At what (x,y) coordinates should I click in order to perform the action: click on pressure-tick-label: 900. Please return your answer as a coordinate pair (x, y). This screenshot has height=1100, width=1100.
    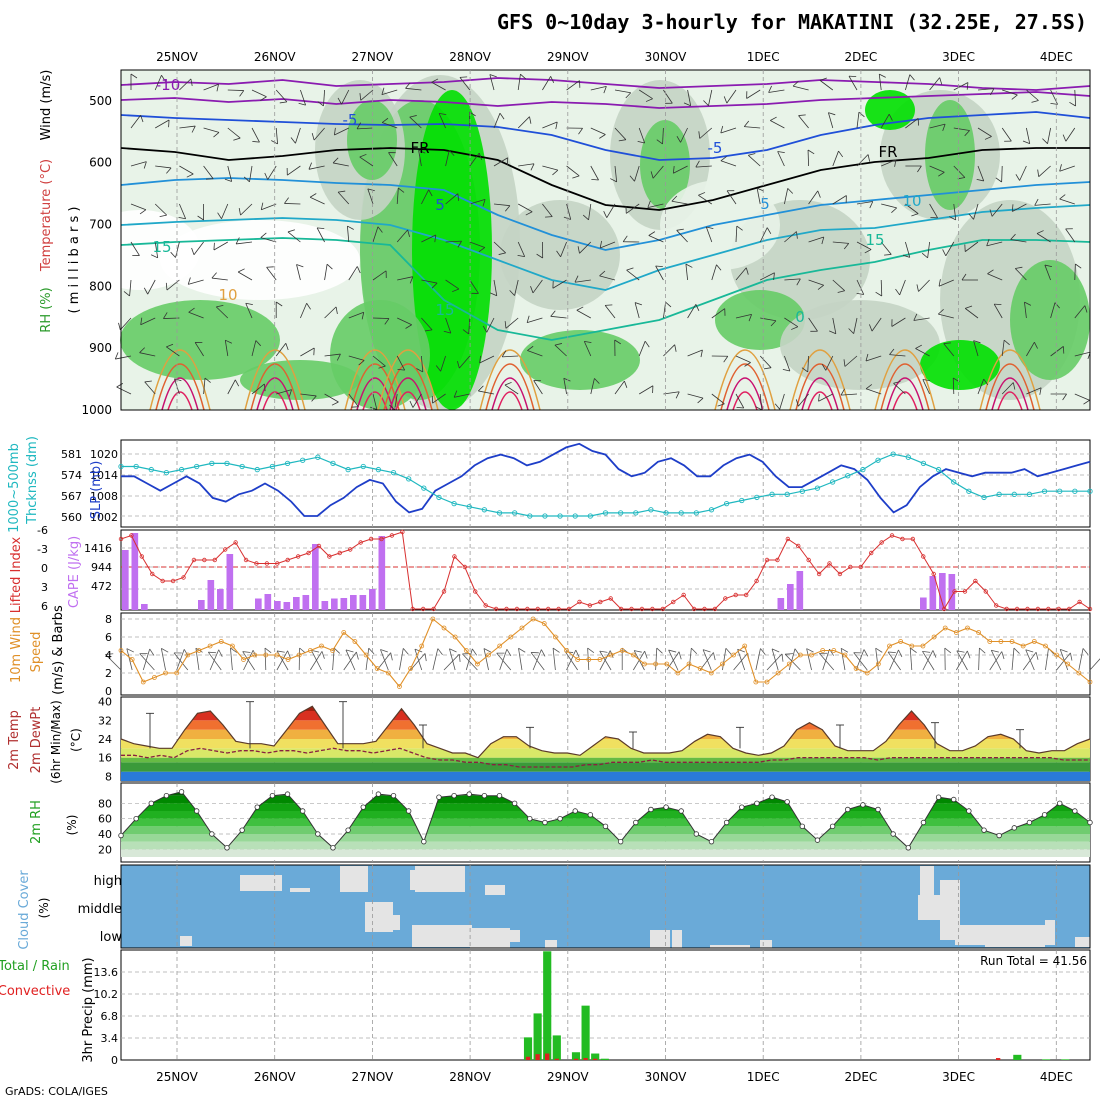
    Looking at the image, I should click on (100, 348).